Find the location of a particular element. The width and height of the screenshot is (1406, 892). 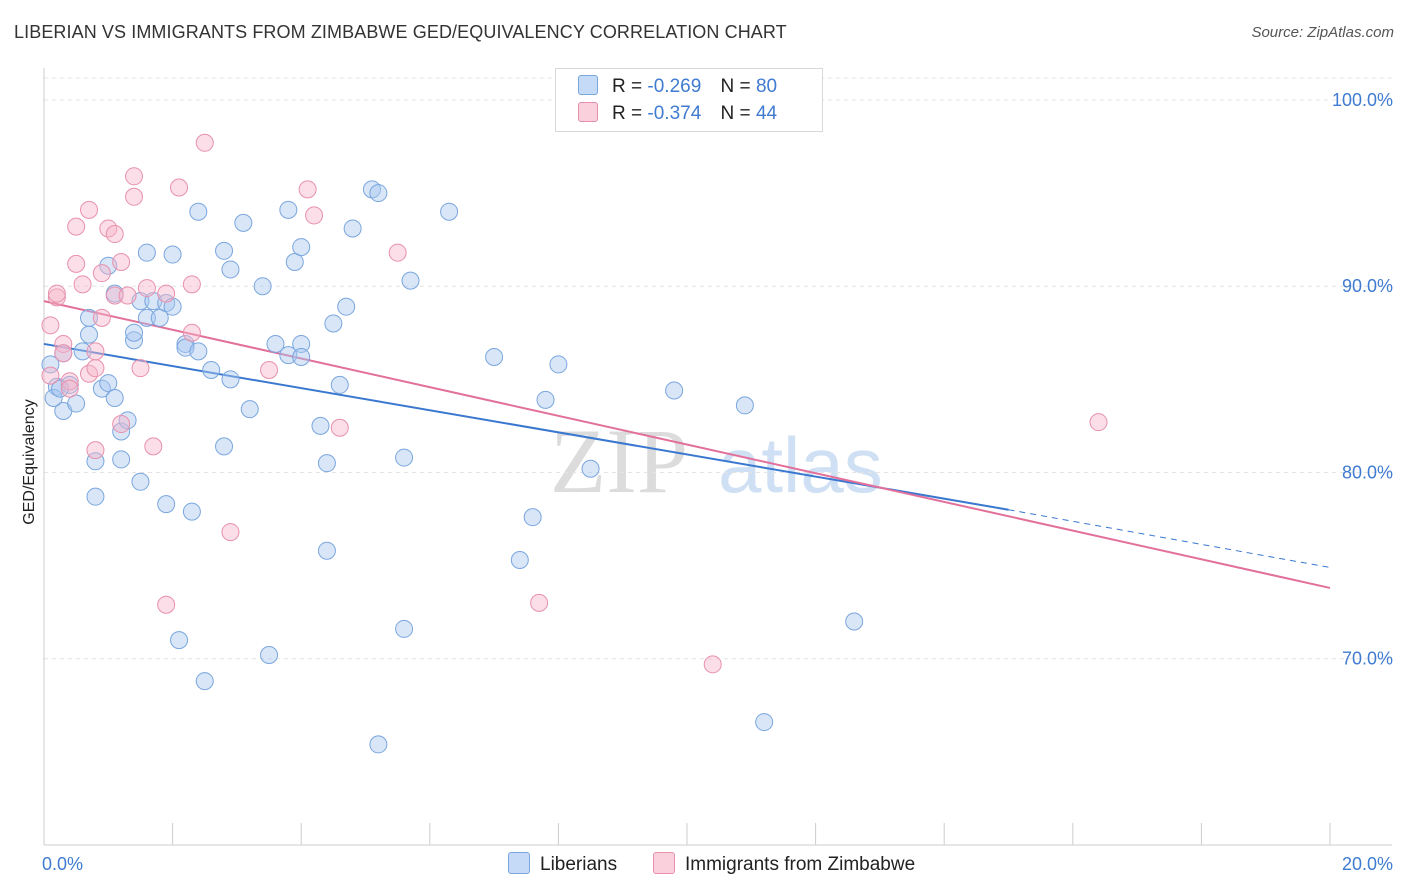

r-value: -0.374 is located at coordinates (674, 113).